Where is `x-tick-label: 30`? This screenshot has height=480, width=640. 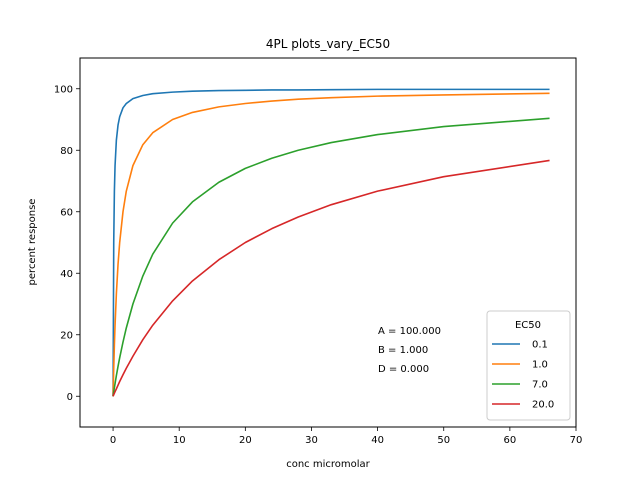 x-tick-label: 30 is located at coordinates (311, 440).